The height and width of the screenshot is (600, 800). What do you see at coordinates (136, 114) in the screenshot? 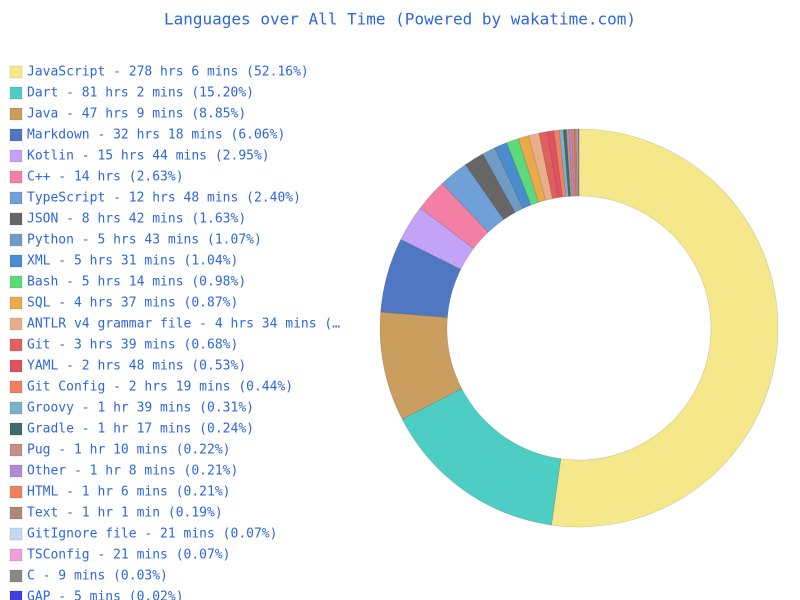
I see `legend-label: Java - 47 hrs 9 mins (8.85%)` at bounding box center [136, 114].